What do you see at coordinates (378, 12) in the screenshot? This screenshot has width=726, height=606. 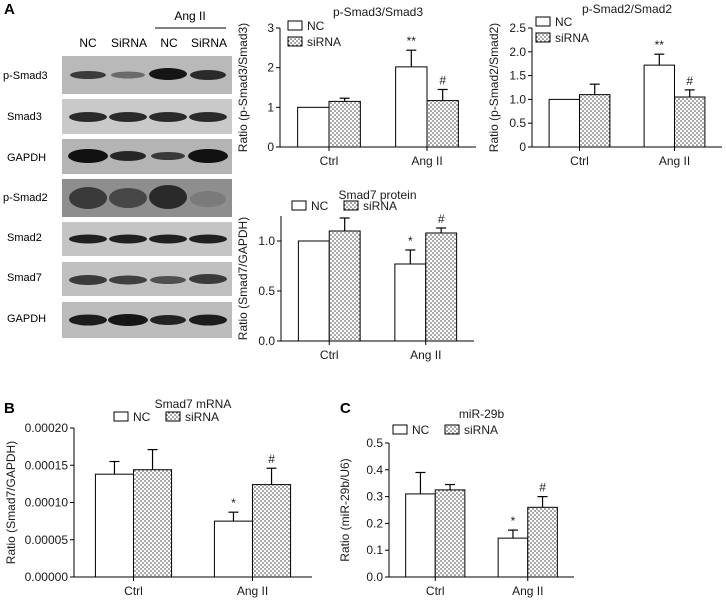 I see `chart-title: p-Smad3/Smad3` at bounding box center [378, 12].